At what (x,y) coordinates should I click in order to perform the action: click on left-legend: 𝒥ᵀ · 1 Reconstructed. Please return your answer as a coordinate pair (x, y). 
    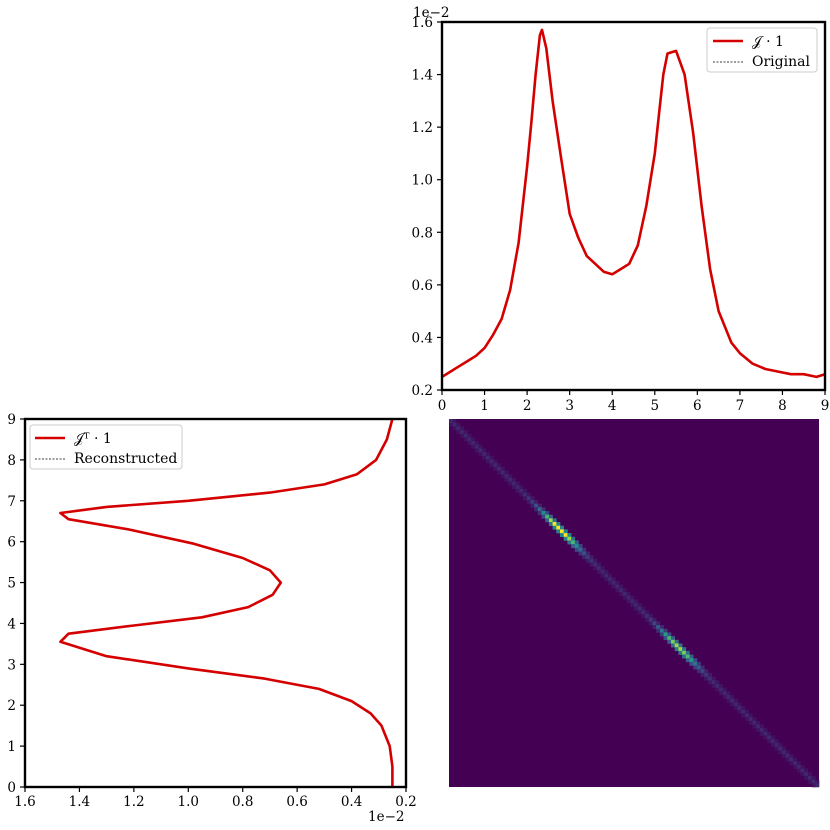
    Looking at the image, I should click on (106, 447).